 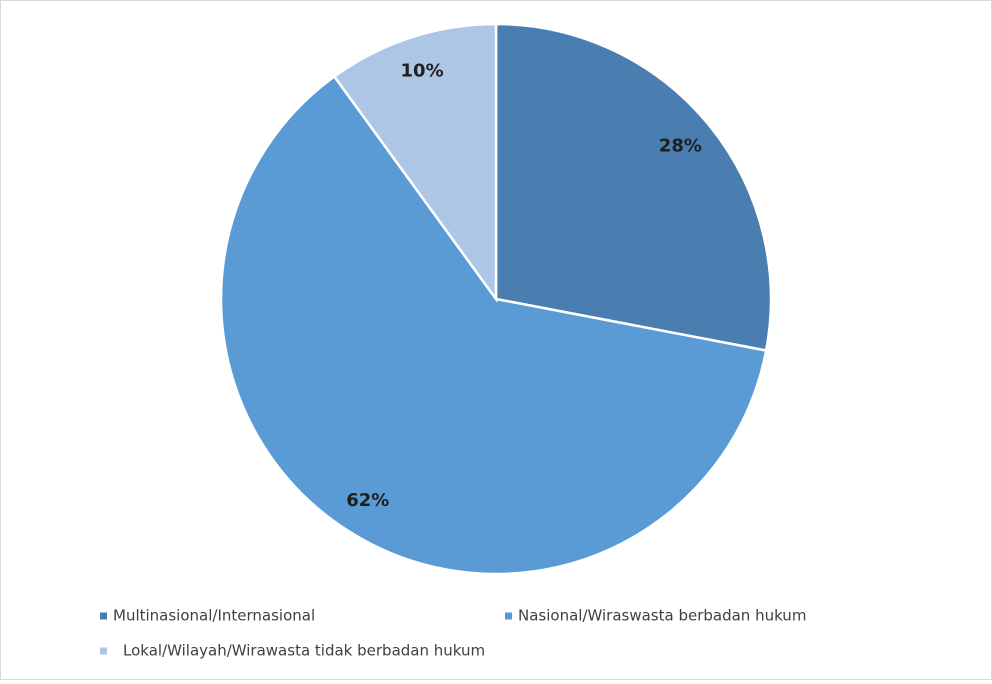 What do you see at coordinates (367, 500) in the screenshot?
I see `data-label: 62%` at bounding box center [367, 500].